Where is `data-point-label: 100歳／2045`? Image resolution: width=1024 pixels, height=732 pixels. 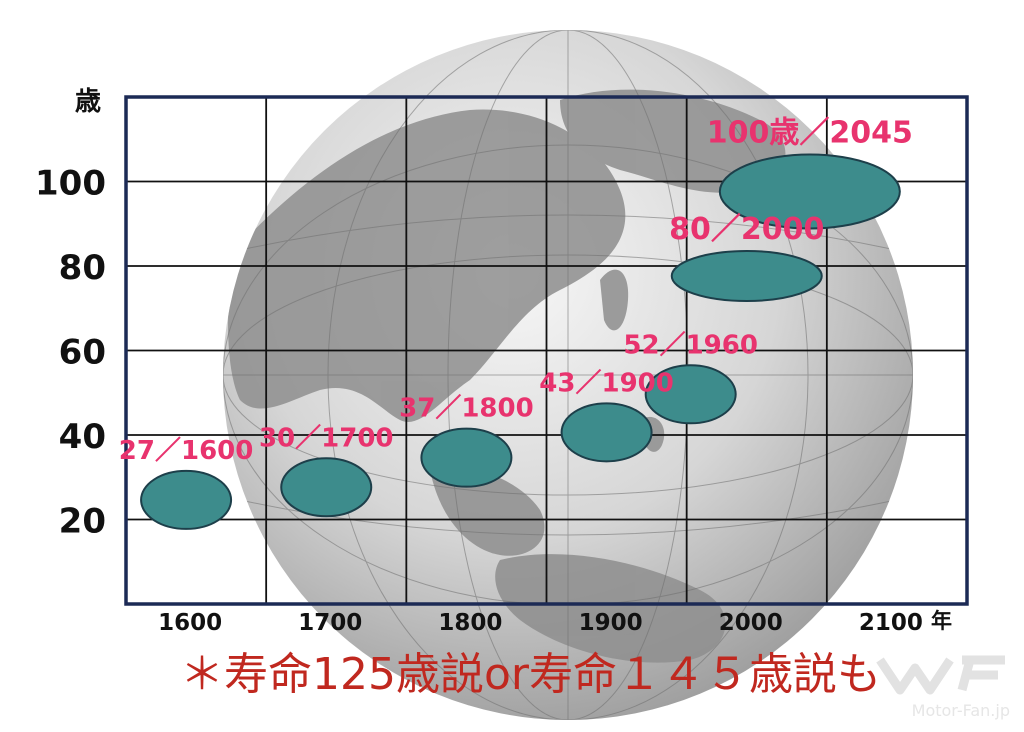
data-point-label: 100歳／2045 is located at coordinates (810, 133).